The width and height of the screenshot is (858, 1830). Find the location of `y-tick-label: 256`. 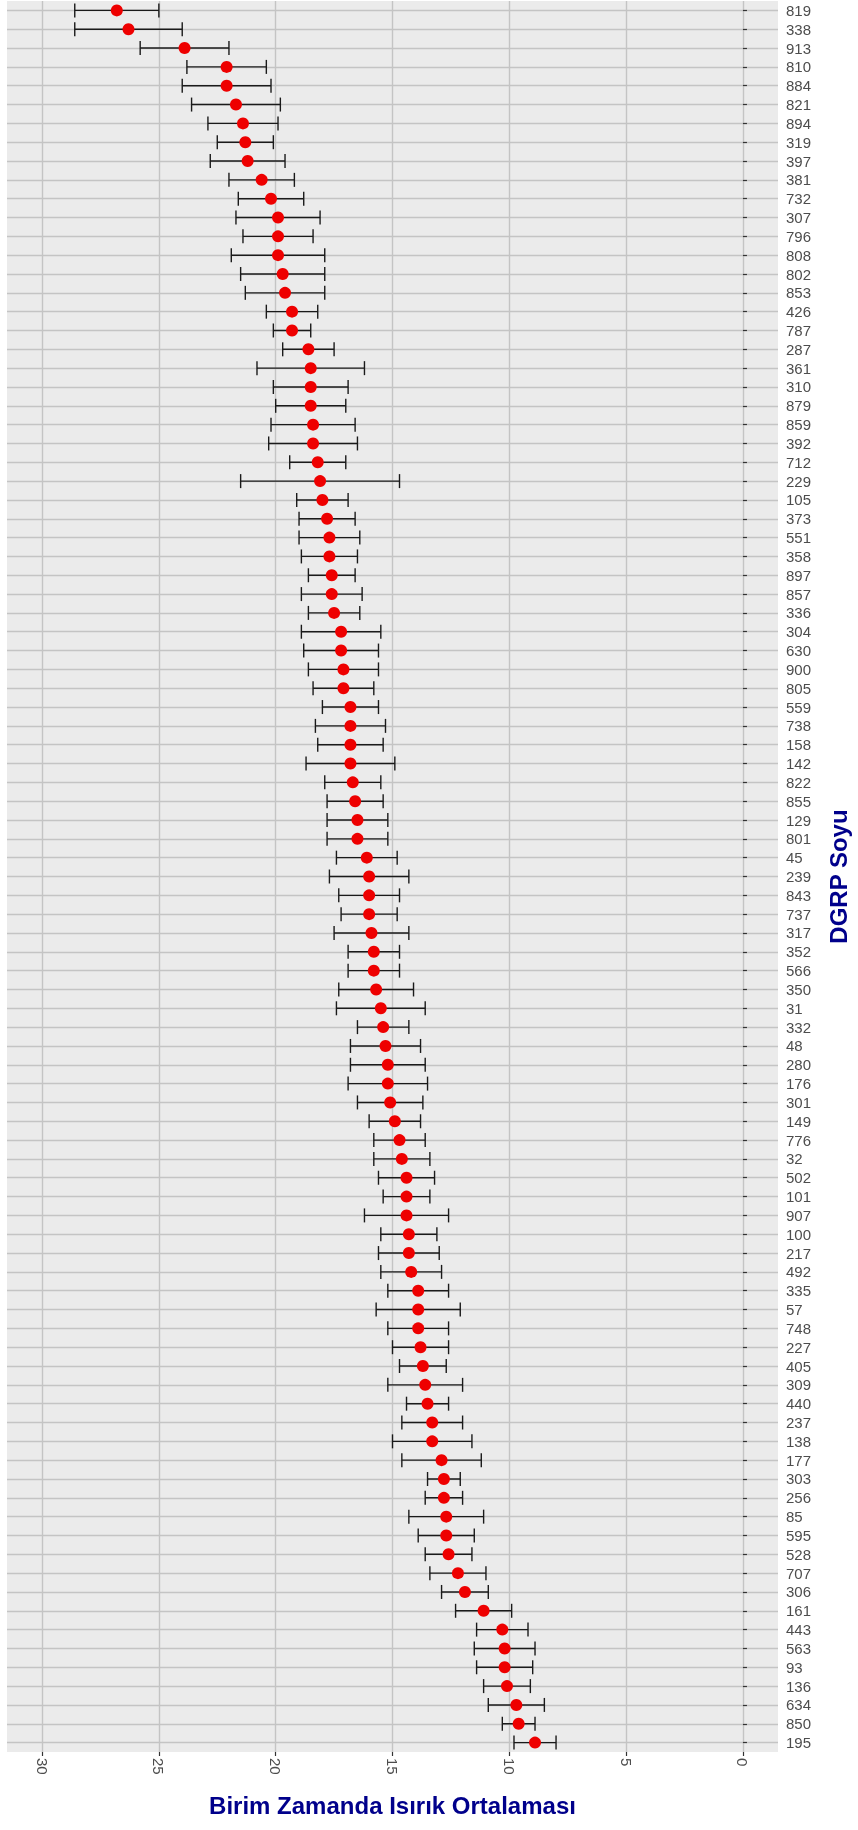

y-tick-label: 256 is located at coordinates (799, 1498).